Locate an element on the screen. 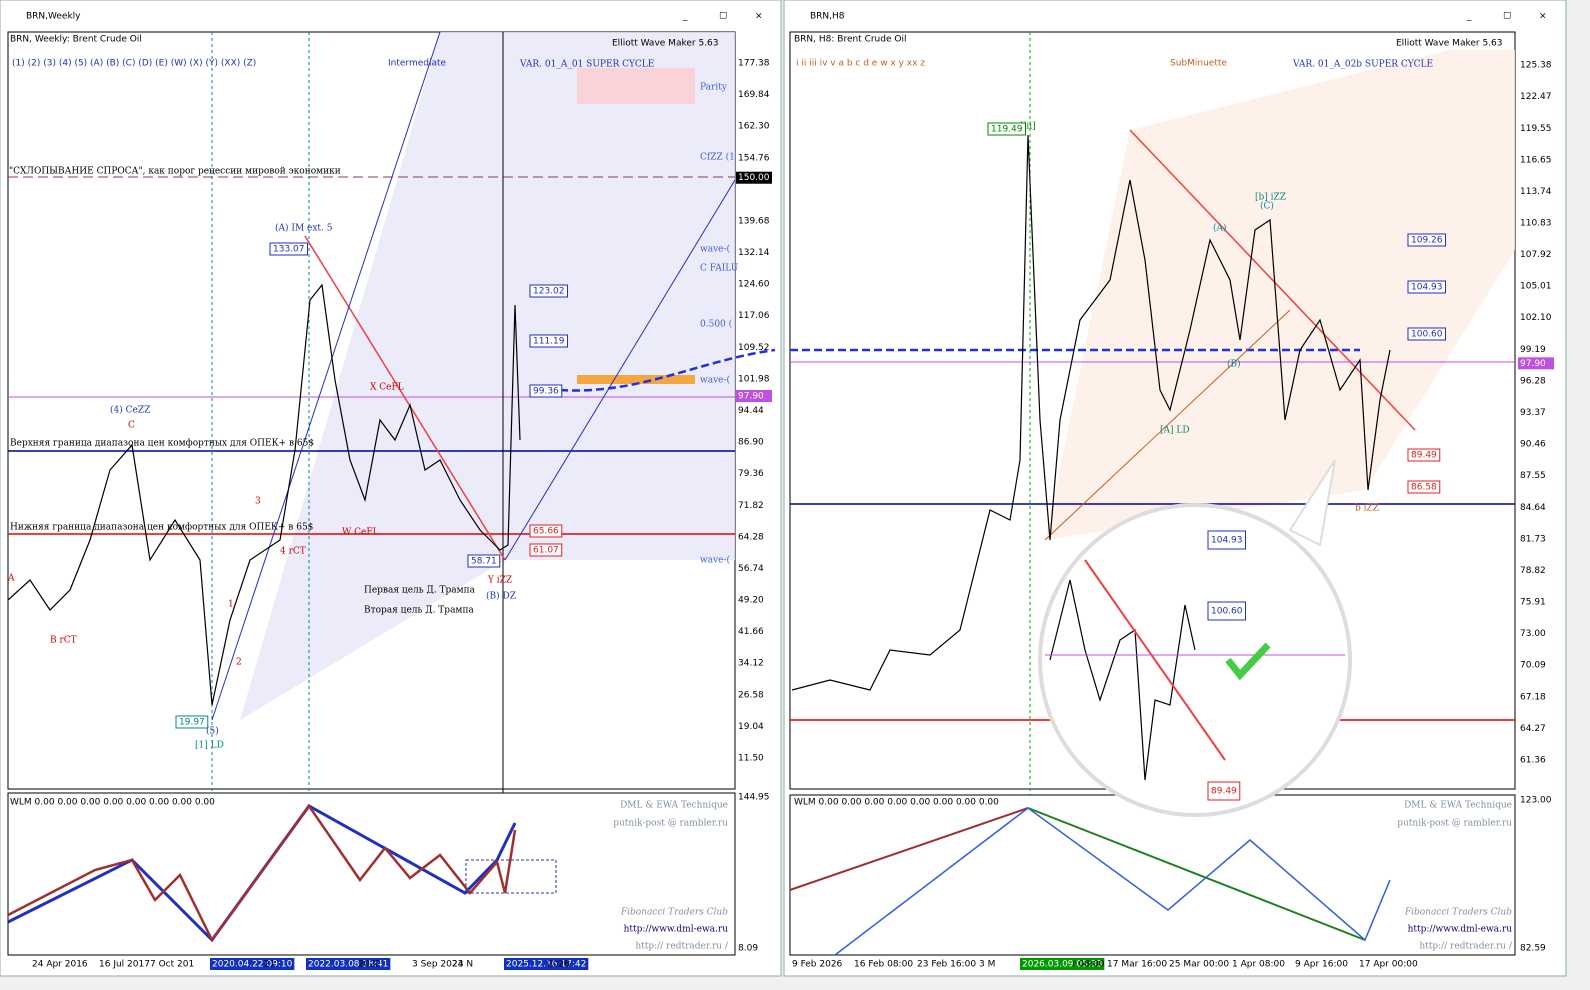  price-label: 109.52 is located at coordinates (754, 348).